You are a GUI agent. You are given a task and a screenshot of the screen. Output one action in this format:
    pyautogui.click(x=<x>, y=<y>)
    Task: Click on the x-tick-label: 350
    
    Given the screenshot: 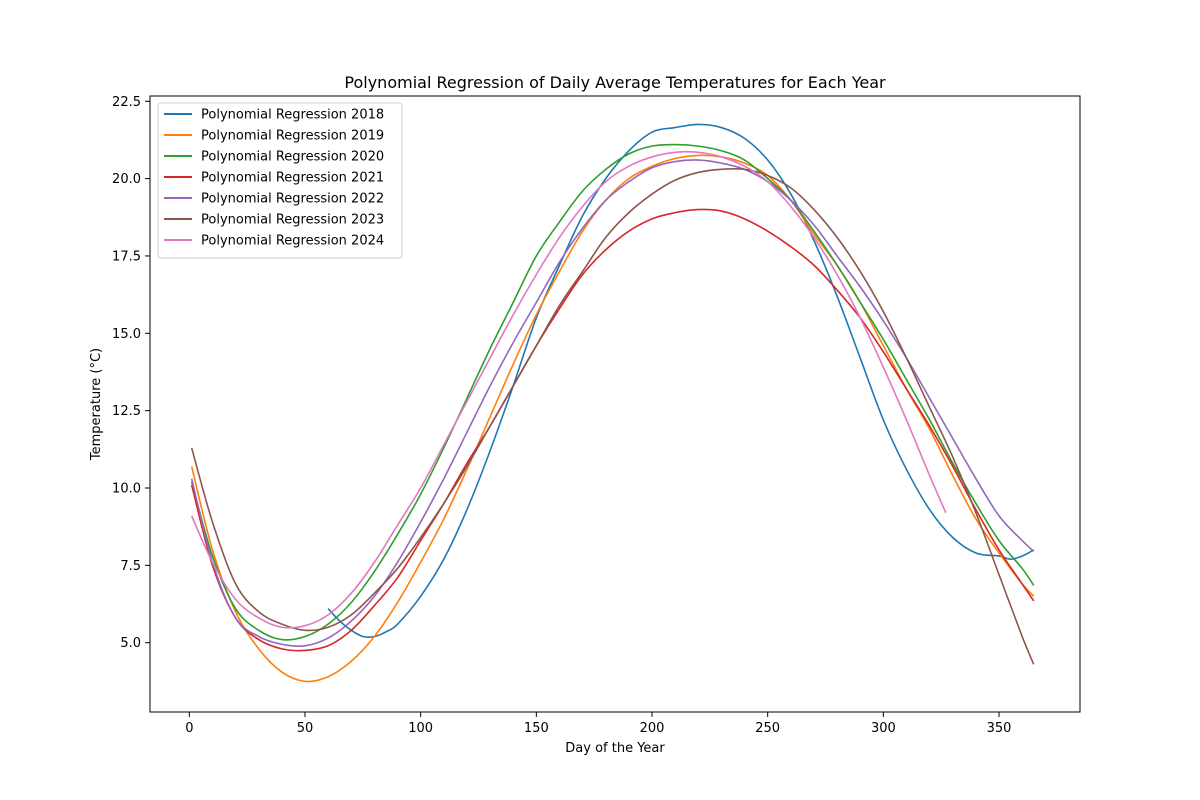 What is the action you would take?
    pyautogui.click(x=999, y=728)
    